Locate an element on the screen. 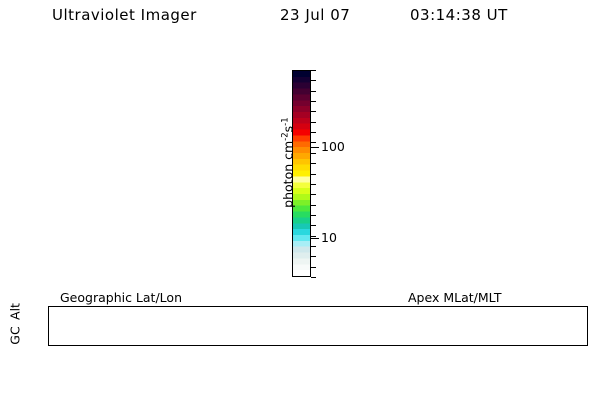 Image resolution: width=600 pixels, height=400 pixels. observation-date: 23 Jul 07 is located at coordinates (315, 15).